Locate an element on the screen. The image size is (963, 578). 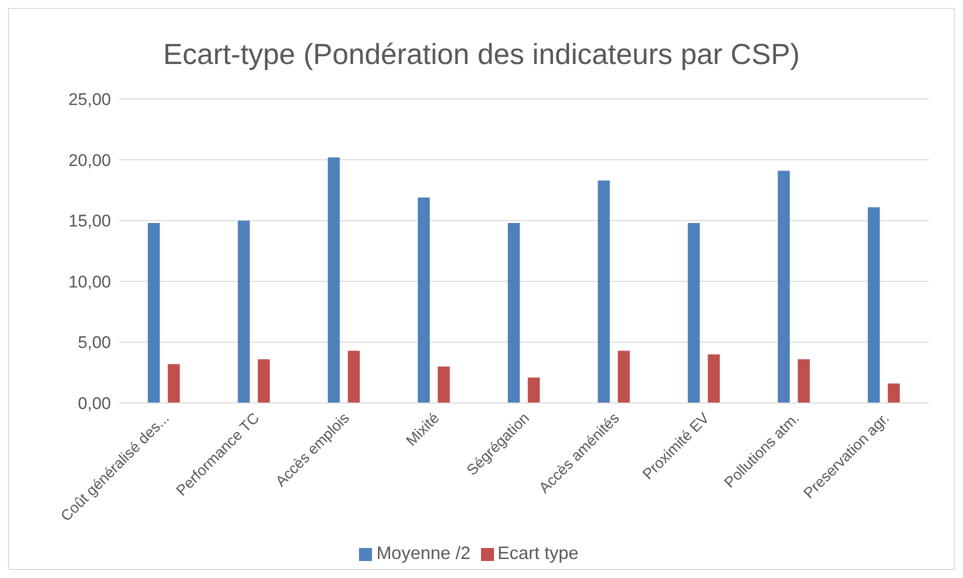
chart-title: Ecart-type (Pondération des indicateurs par CSP) is located at coordinates (481, 55).